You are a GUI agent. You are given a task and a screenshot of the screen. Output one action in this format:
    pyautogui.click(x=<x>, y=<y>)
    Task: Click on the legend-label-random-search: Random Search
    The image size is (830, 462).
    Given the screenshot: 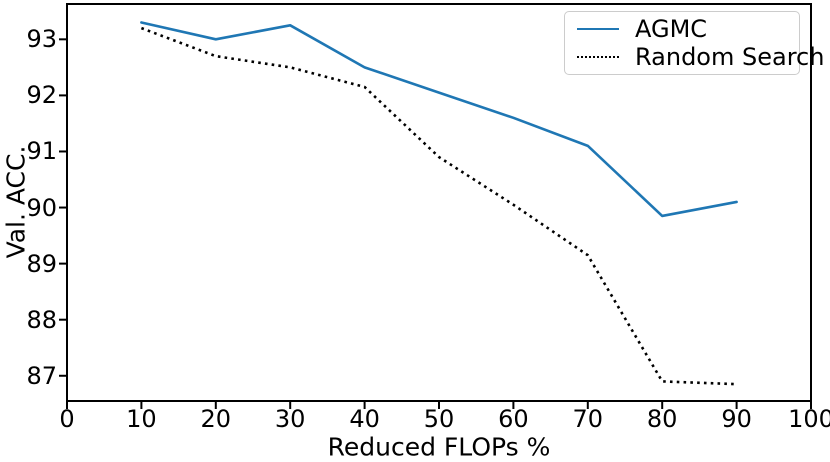 What is the action you would take?
    pyautogui.click(x=730, y=57)
    